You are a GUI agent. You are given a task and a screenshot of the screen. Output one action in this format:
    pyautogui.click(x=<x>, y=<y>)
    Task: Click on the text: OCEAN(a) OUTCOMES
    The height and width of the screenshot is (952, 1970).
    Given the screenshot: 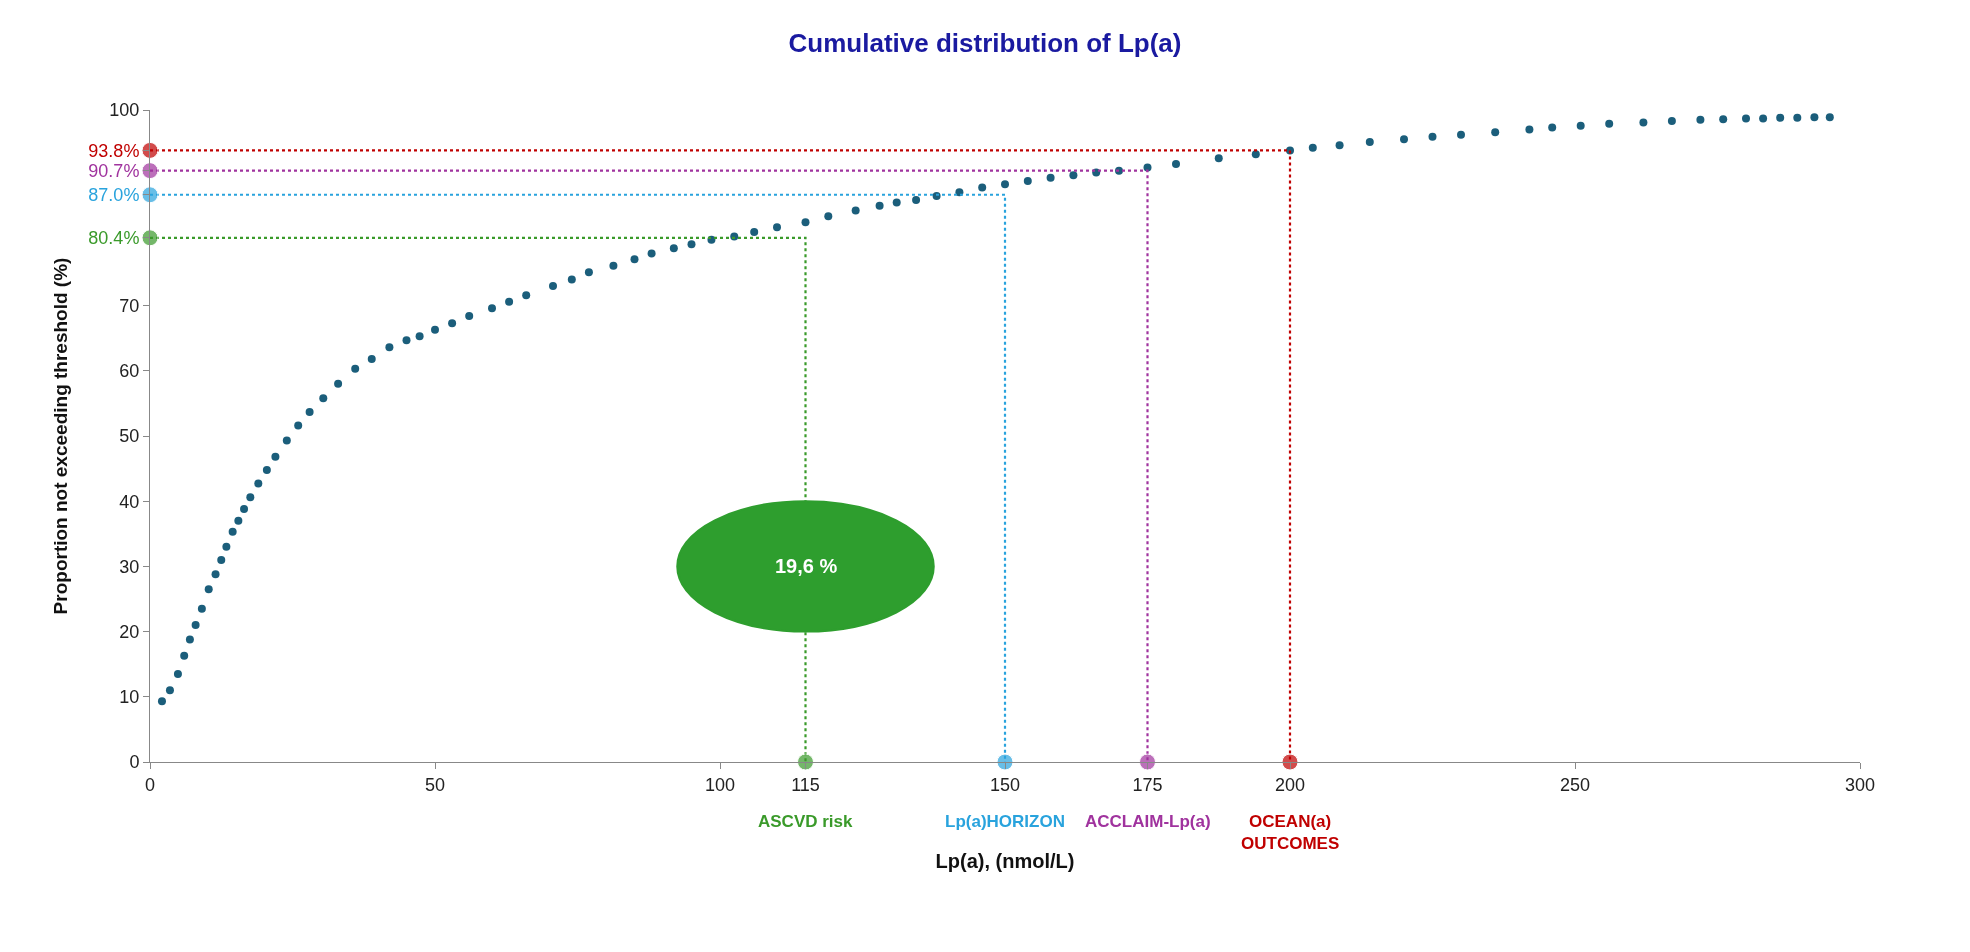 What is the action you would take?
    pyautogui.click(x=1290, y=833)
    